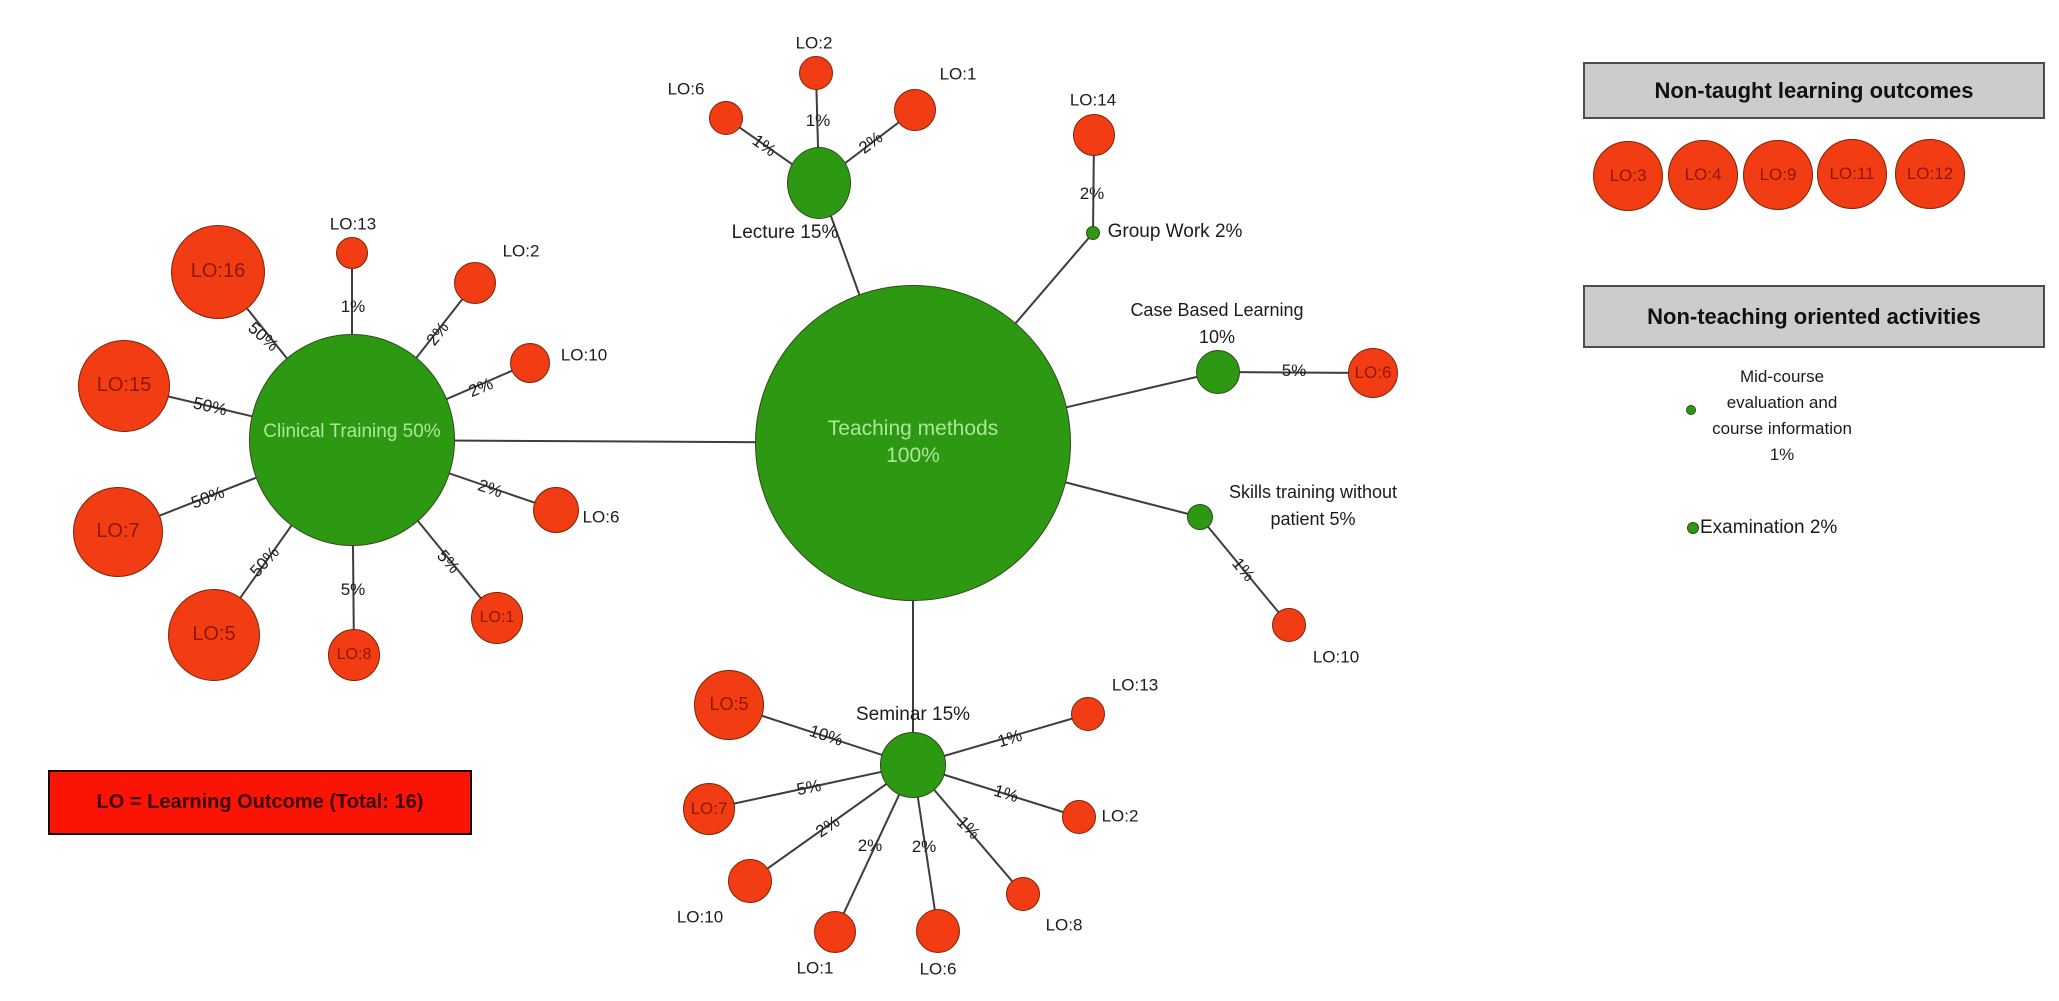 Image resolution: width=2059 pixels, height=1001 pixels. I want to click on node-label-c15: LO:15, so click(124, 385).